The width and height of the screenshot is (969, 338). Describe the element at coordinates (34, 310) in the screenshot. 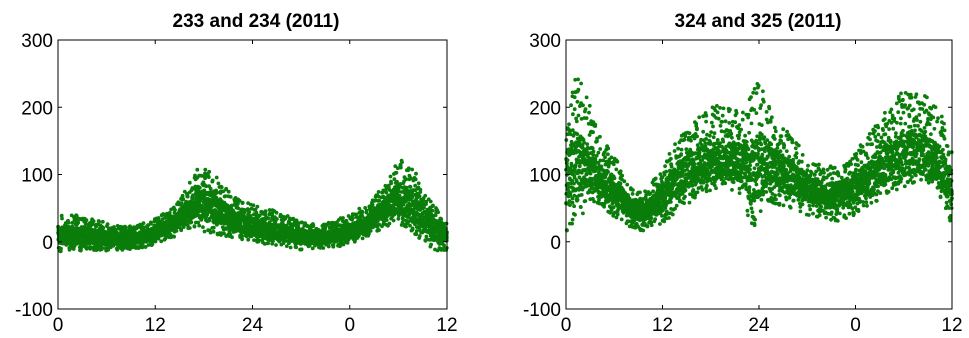

I see `y-tick-label: -100` at that location.